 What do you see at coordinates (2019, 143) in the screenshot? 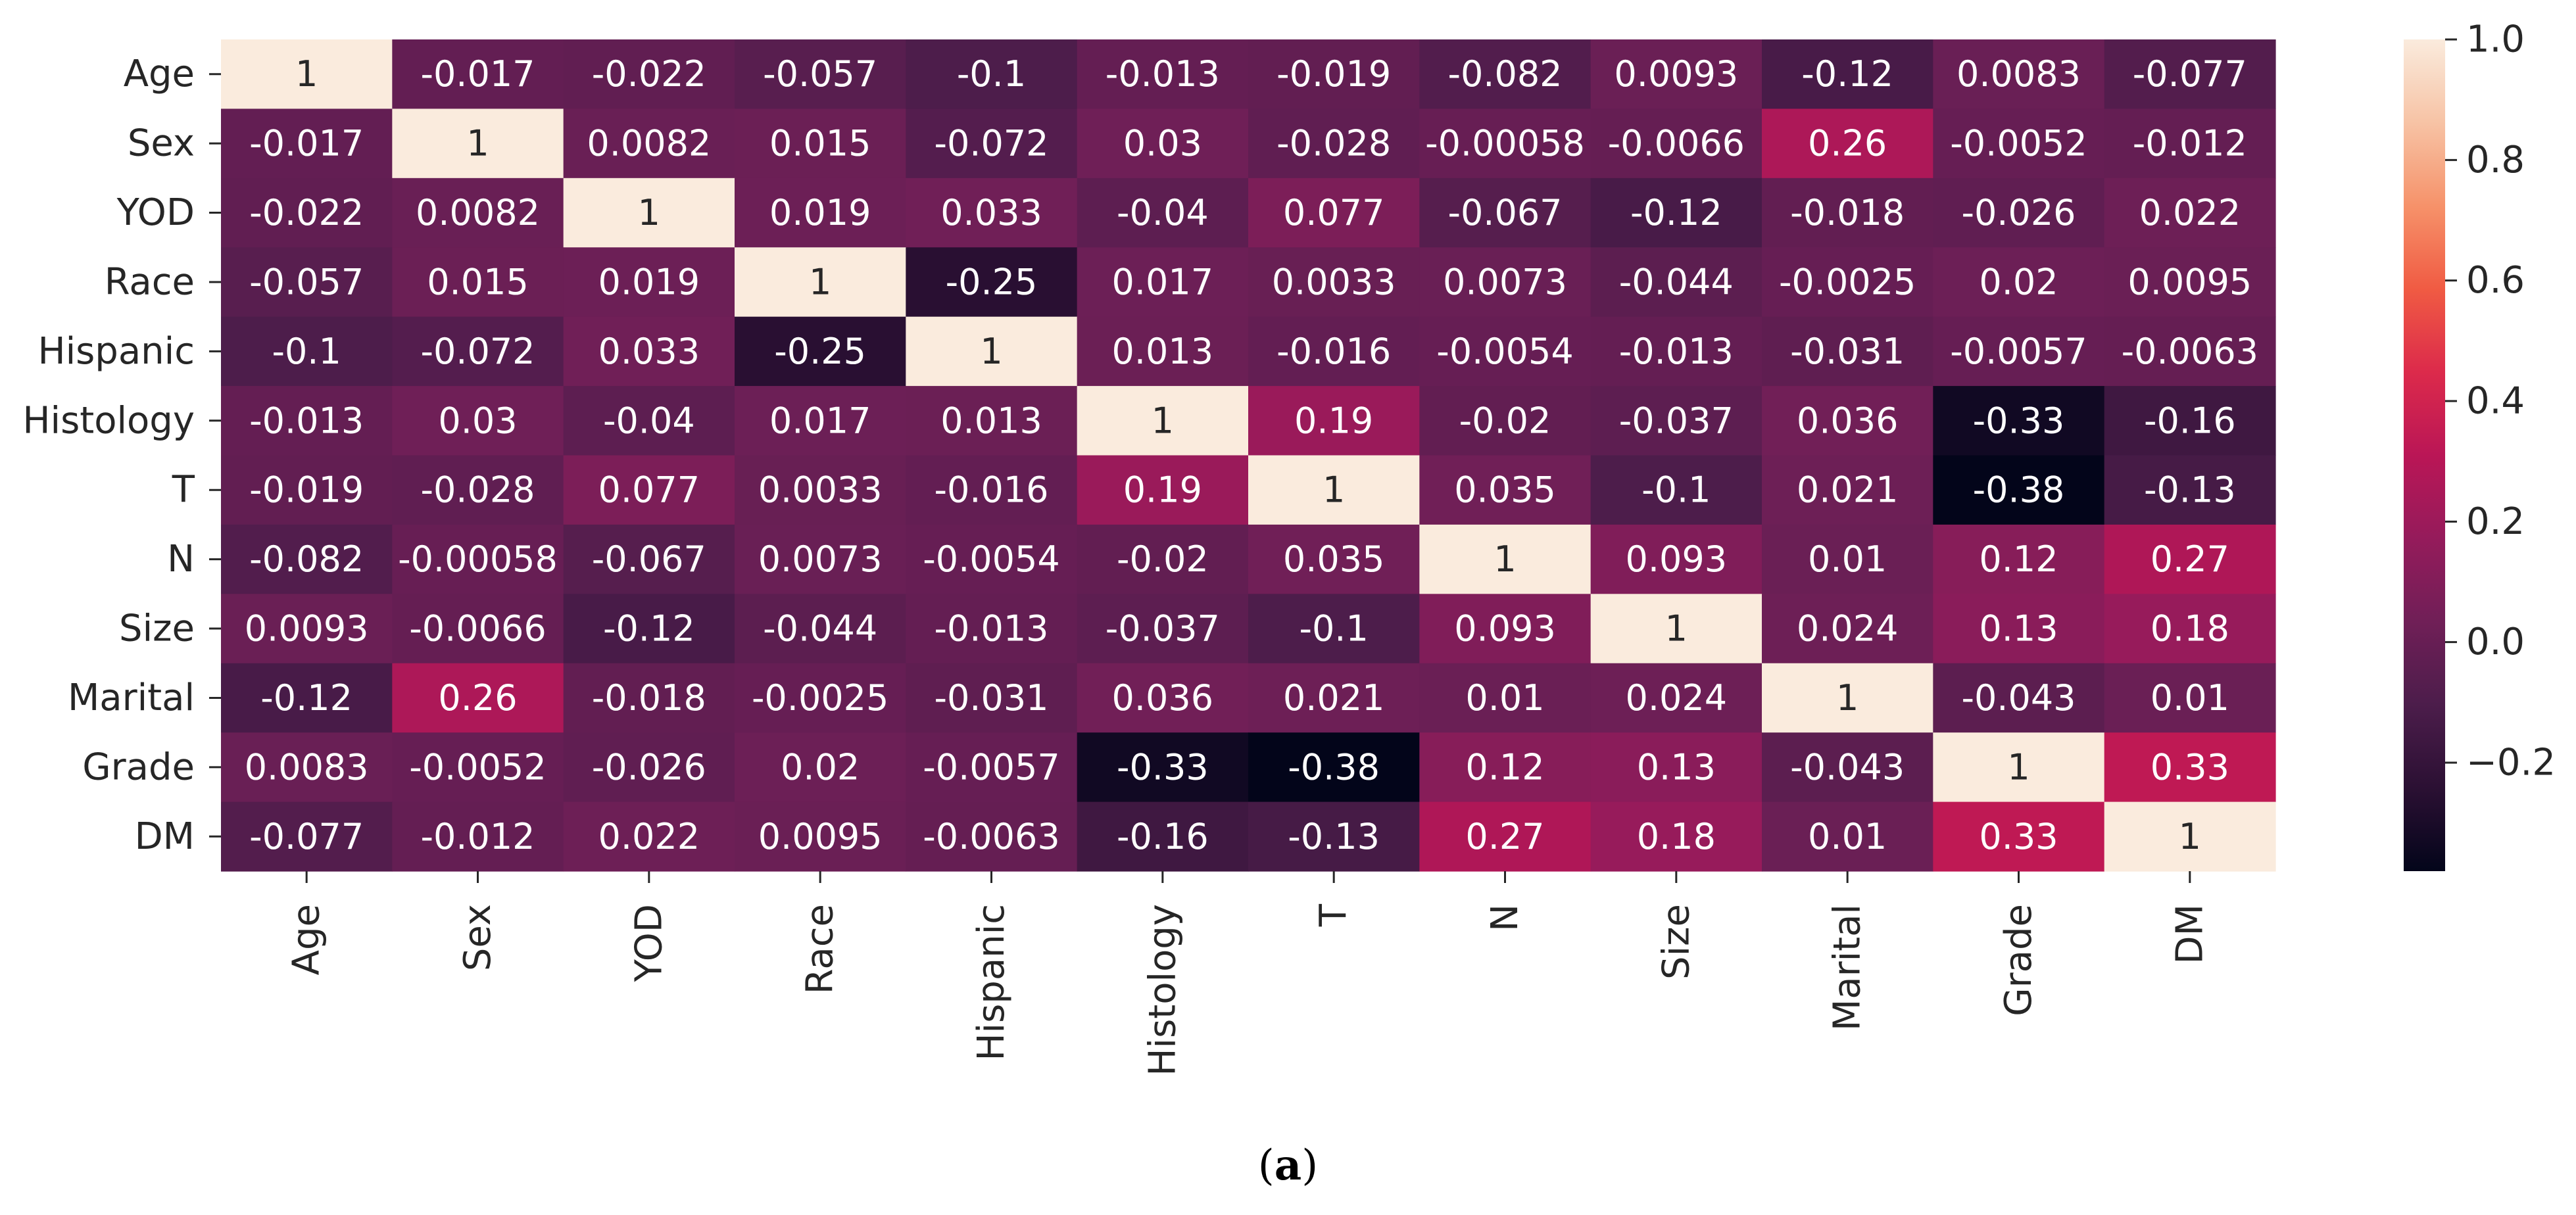
I see `cell-value-label: -0.0052` at bounding box center [2019, 143].